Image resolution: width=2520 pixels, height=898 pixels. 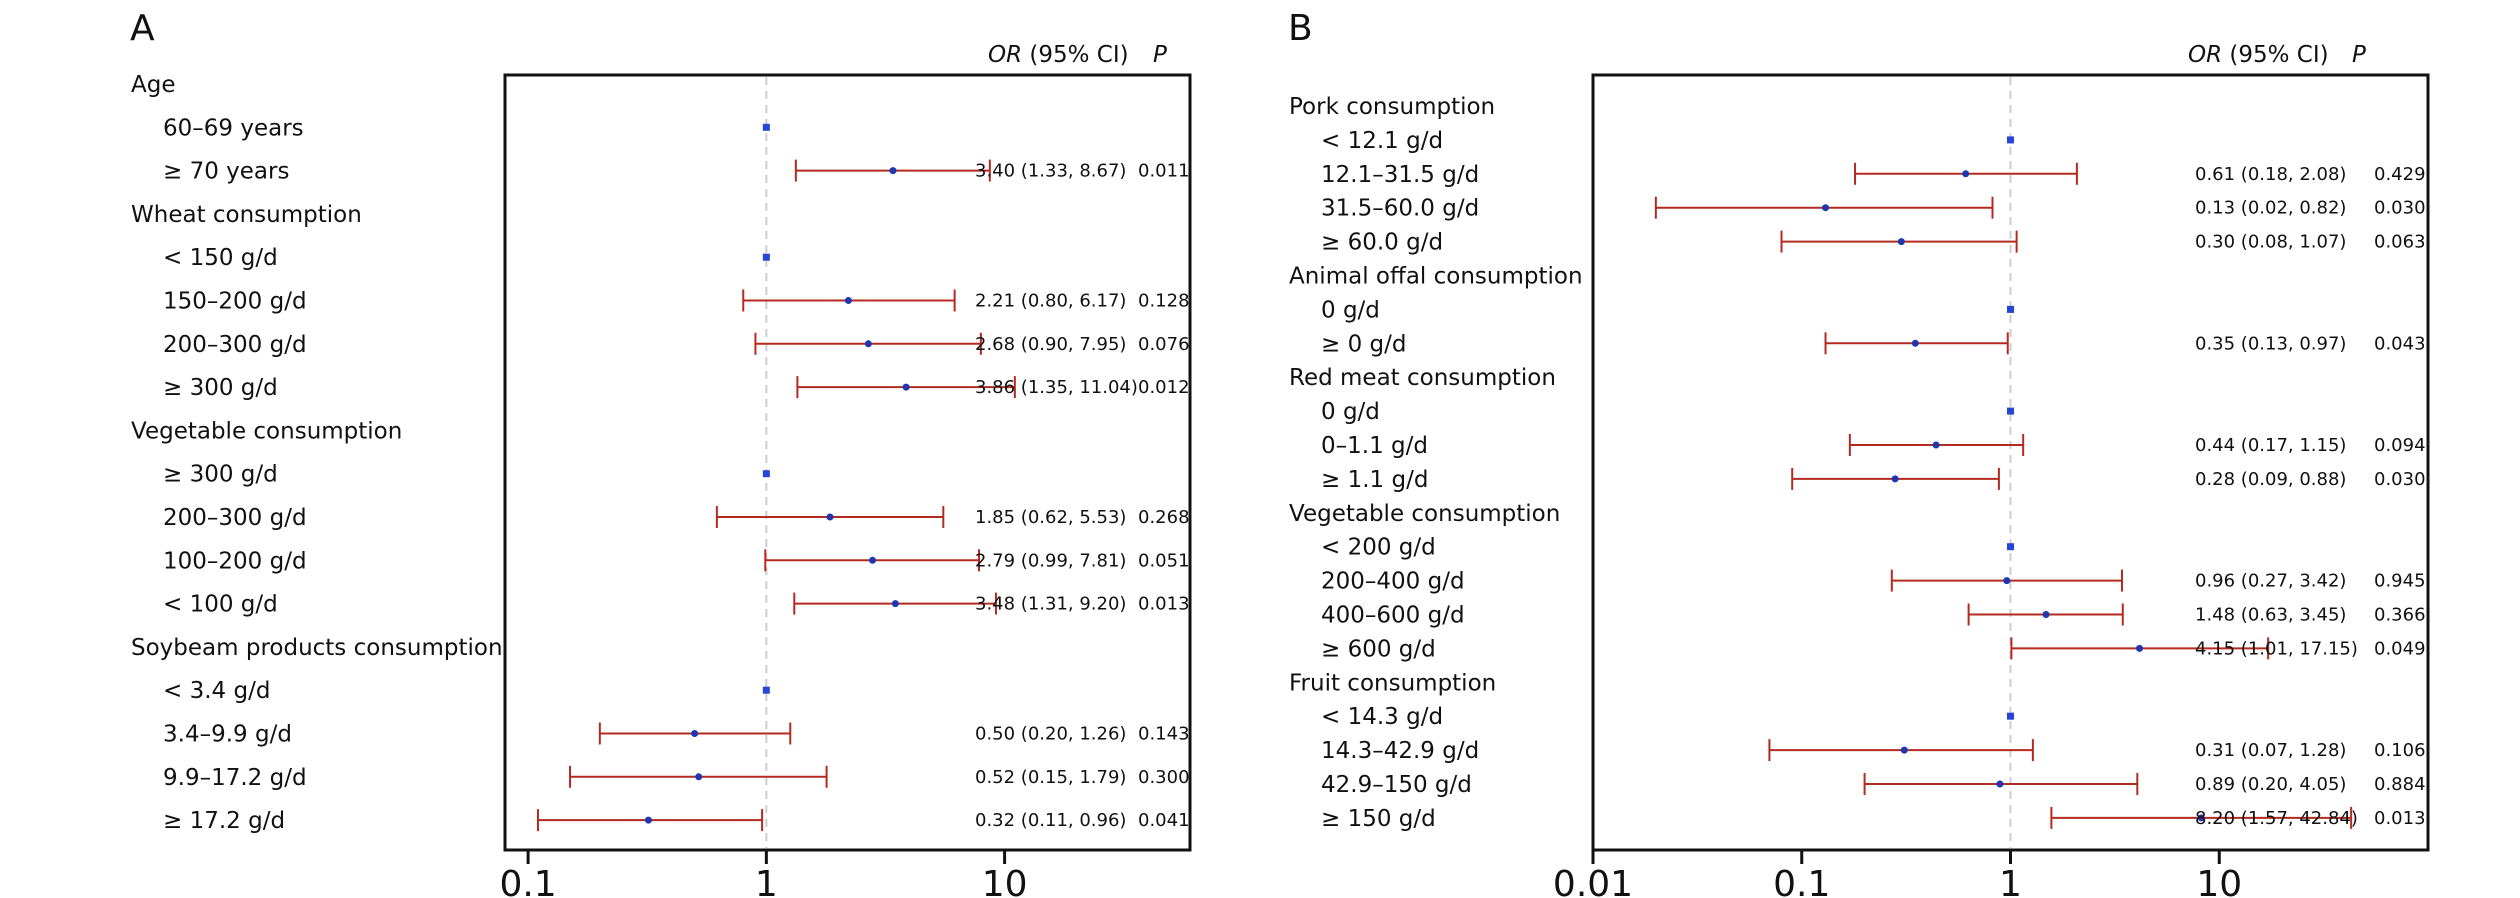 I want to click on x-tick-label: 0.01, so click(x=1593, y=881).